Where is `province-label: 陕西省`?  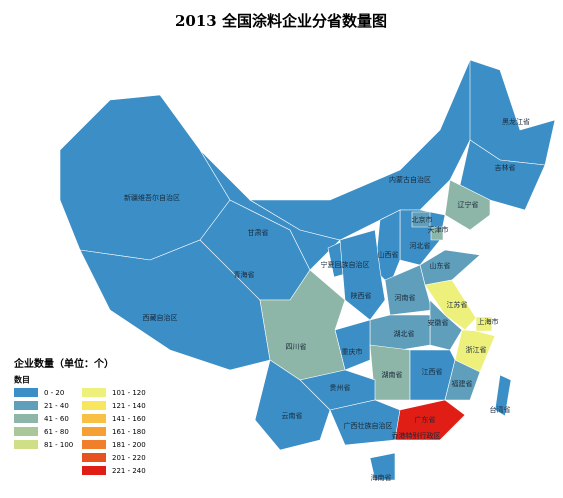
province-label: 陕西省 is located at coordinates (361, 295).